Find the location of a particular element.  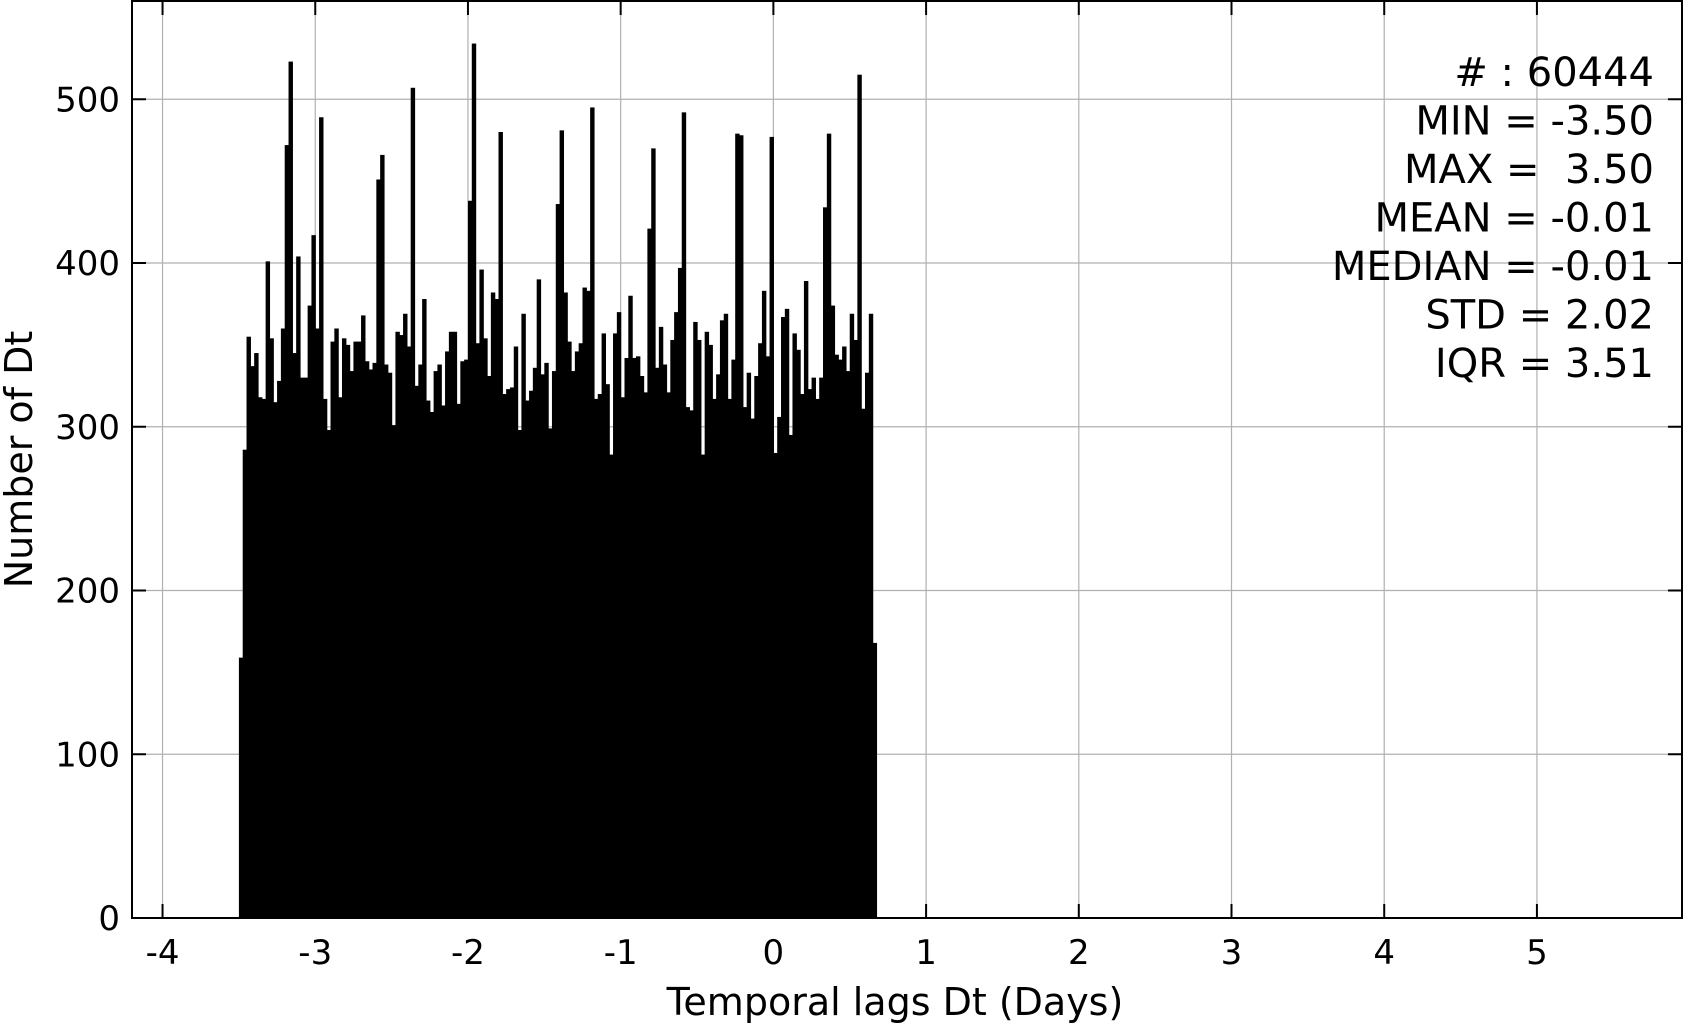

y-tick-labels: 0 100 200 300 400 500 is located at coordinates (87, 509).